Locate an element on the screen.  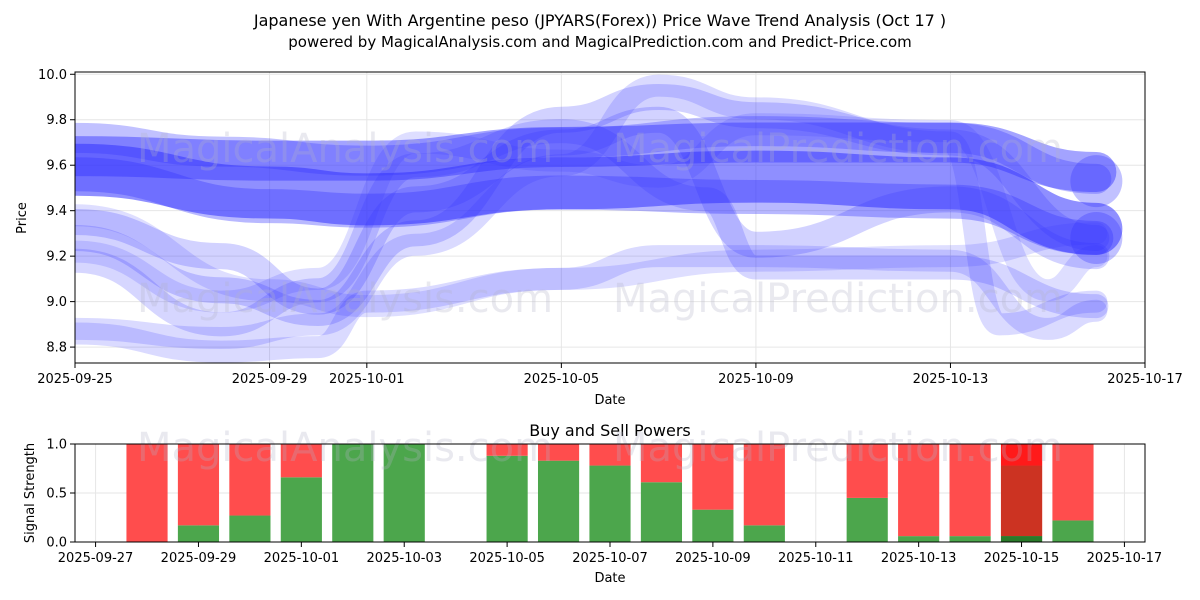
powers-x-tick-label: 2025-10-11 is located at coordinates (816, 558).